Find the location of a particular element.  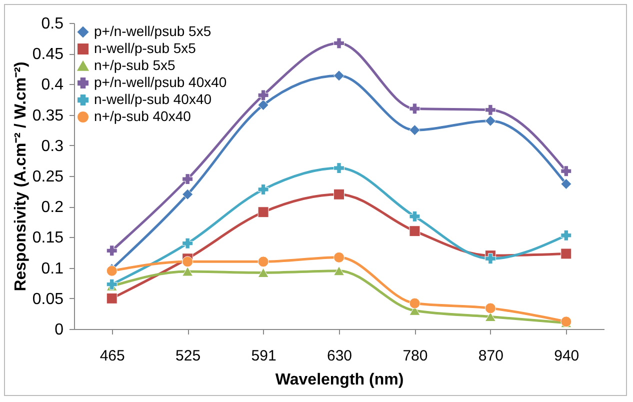

x-tick-label: 870 is located at coordinates (491, 356).